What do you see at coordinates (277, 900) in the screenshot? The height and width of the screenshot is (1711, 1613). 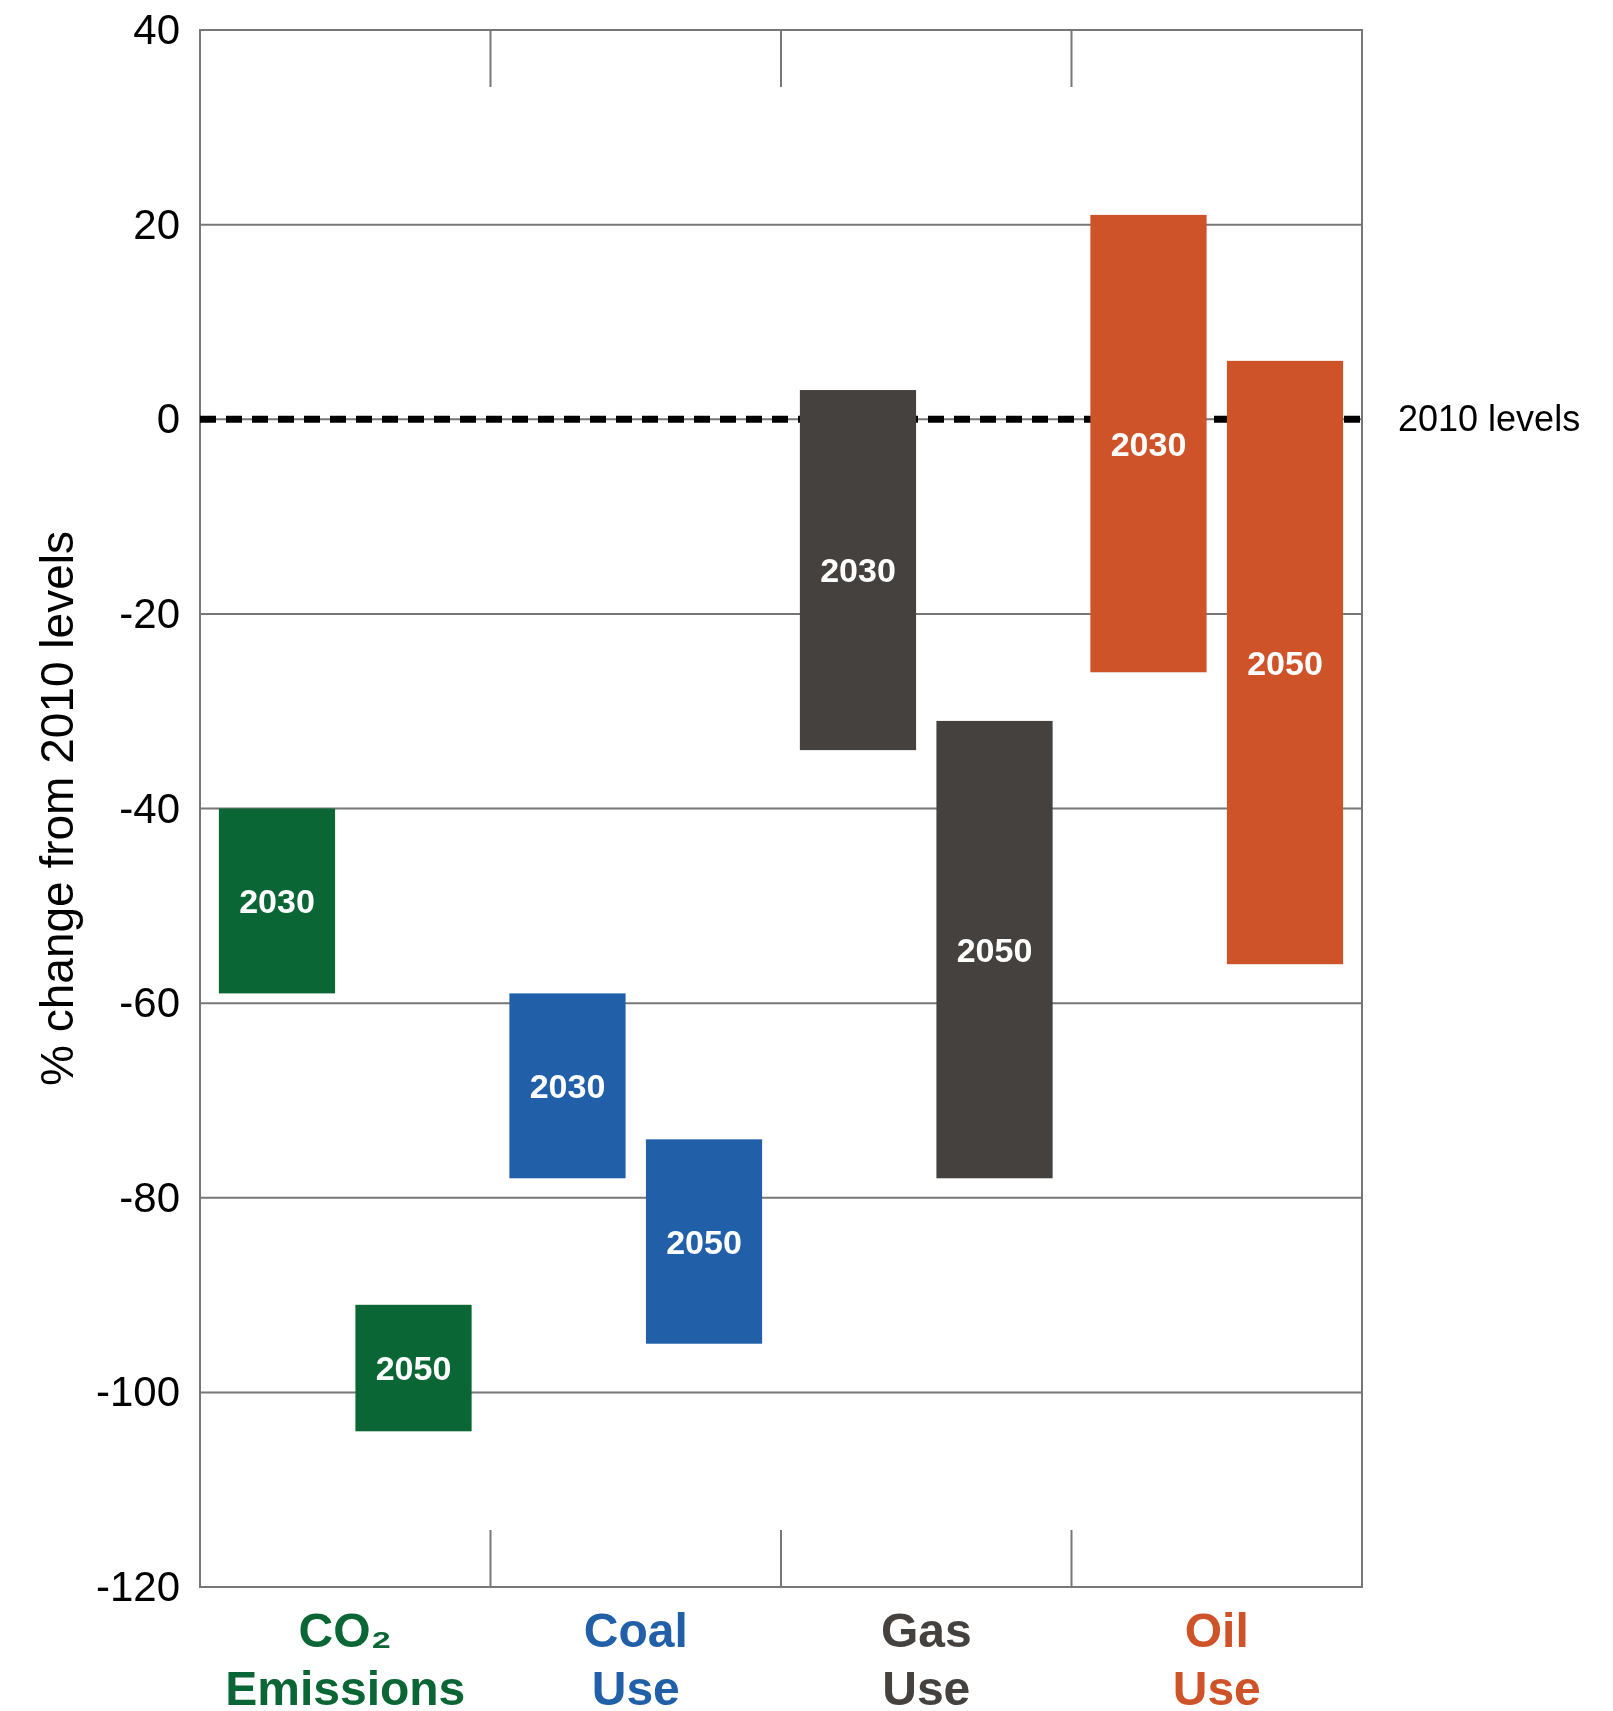 I see `series-label: 2030` at bounding box center [277, 900].